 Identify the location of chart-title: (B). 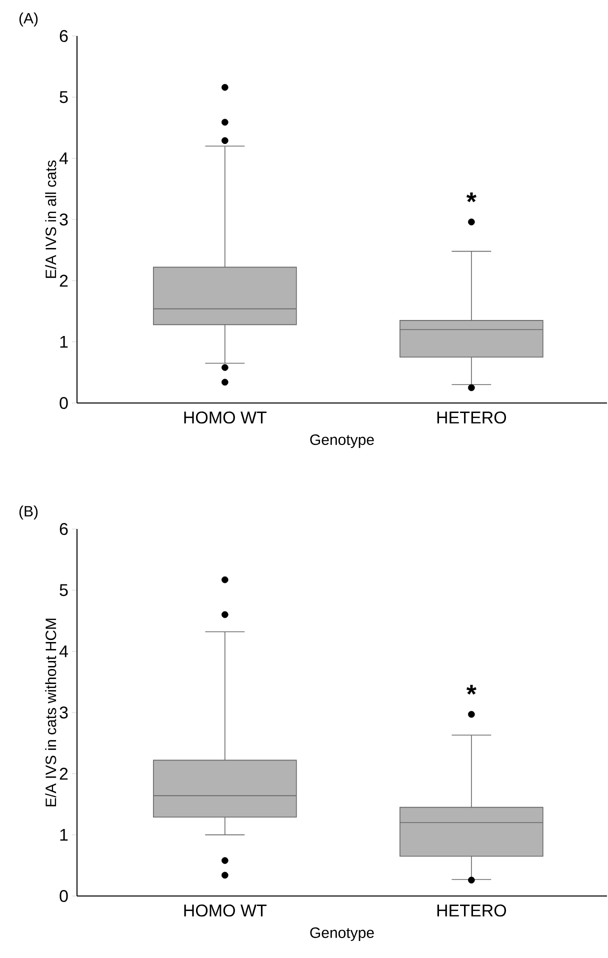
(29, 513).